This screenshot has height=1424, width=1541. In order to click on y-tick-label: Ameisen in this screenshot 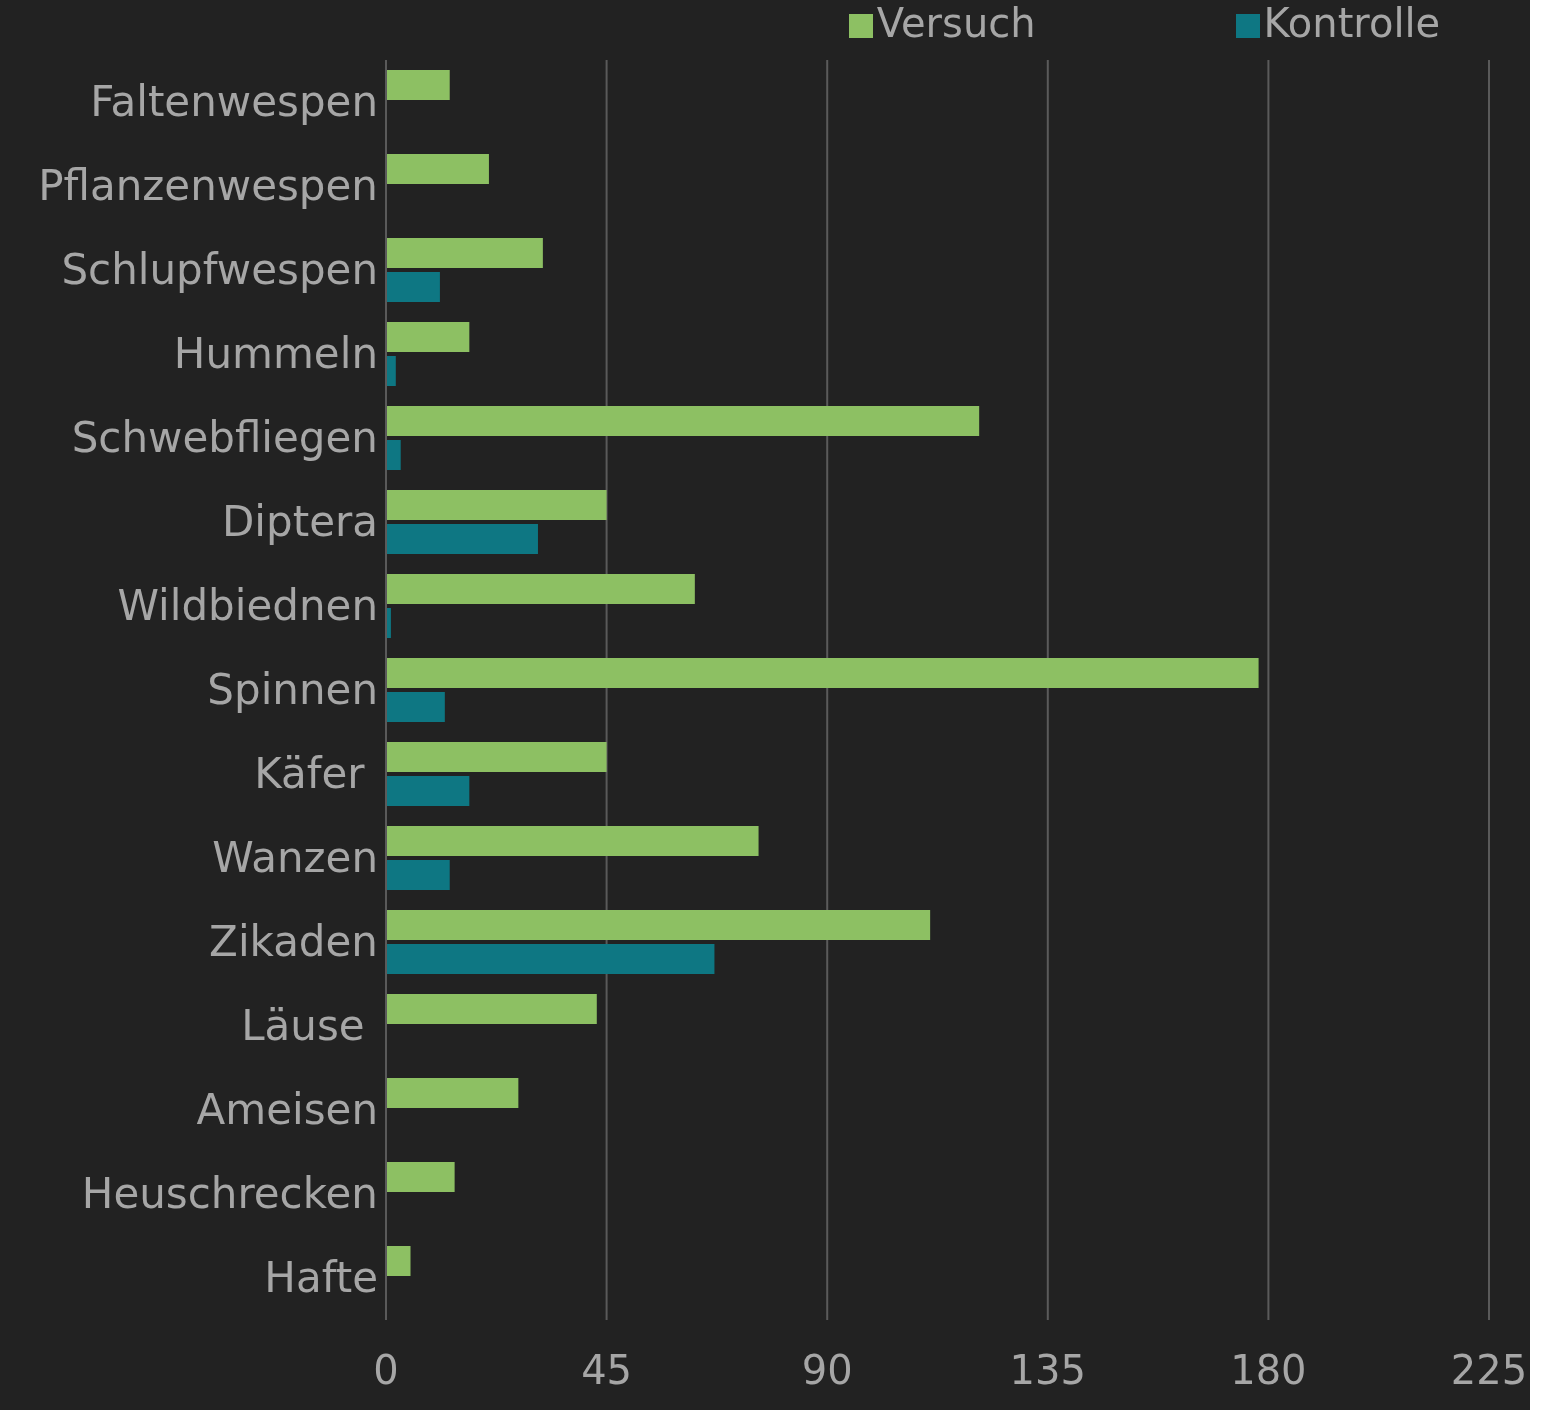, I will do `click(287, 1109)`.